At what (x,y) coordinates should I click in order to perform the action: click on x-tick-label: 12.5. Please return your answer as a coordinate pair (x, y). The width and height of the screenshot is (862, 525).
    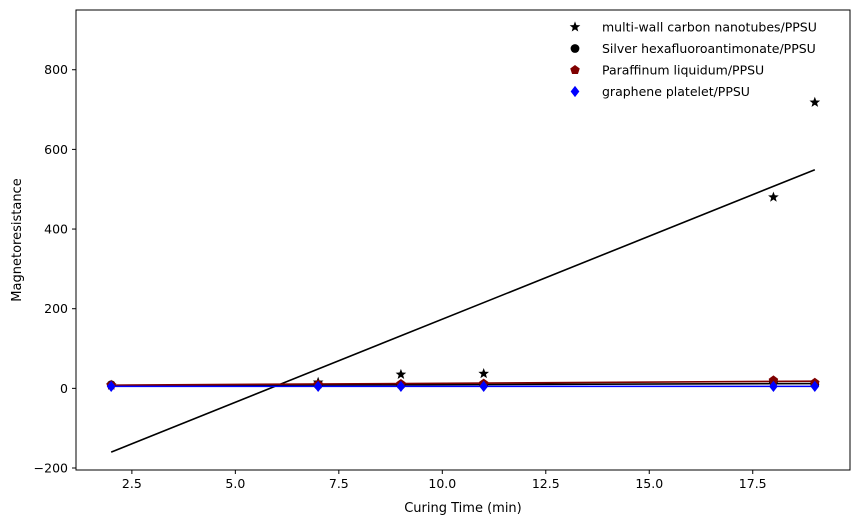
    Looking at the image, I should click on (546, 483).